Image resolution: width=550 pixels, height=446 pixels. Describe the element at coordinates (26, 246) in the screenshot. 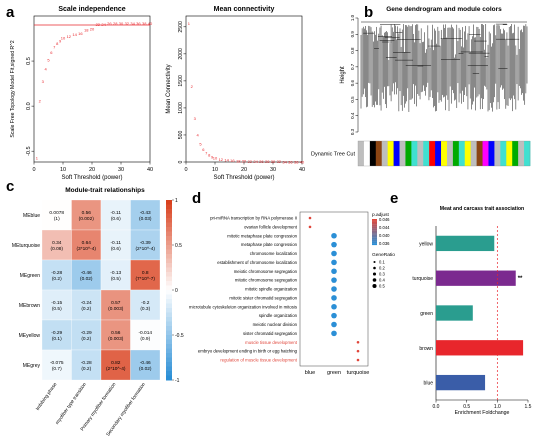

I see `row-label: MEturquoise` at that location.